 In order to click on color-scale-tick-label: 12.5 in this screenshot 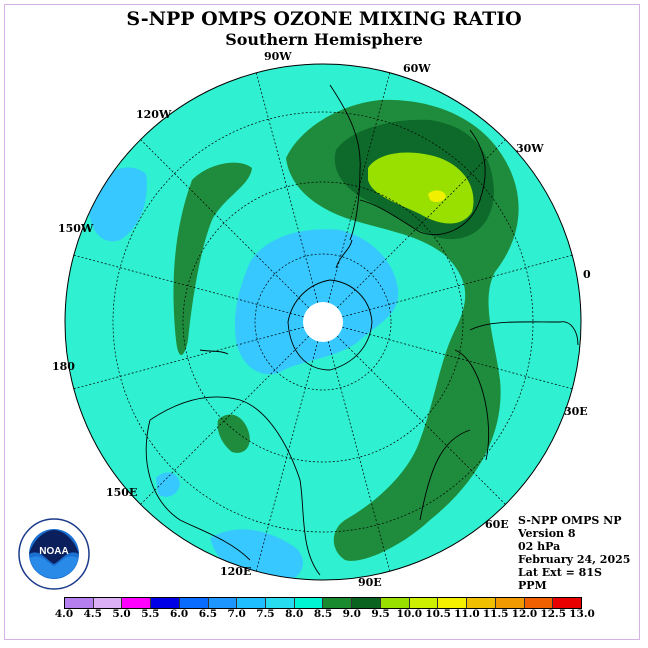, I will do `click(553, 614)`.